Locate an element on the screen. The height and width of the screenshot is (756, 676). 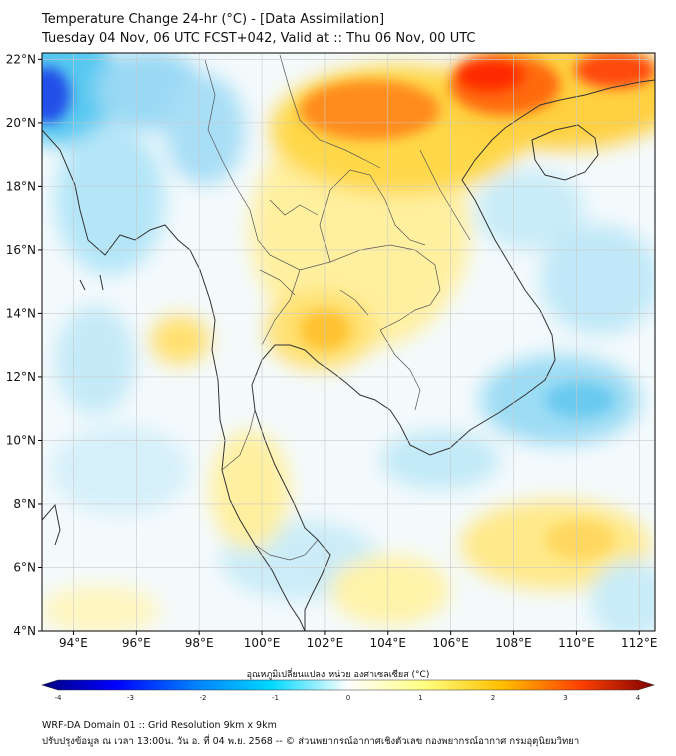
lon-tick-label: 106°E is located at coordinates (450, 643).